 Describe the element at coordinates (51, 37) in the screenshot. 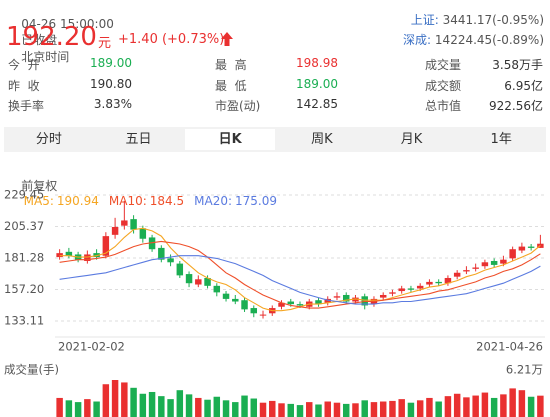

I see `last-price: 192.20` at that location.